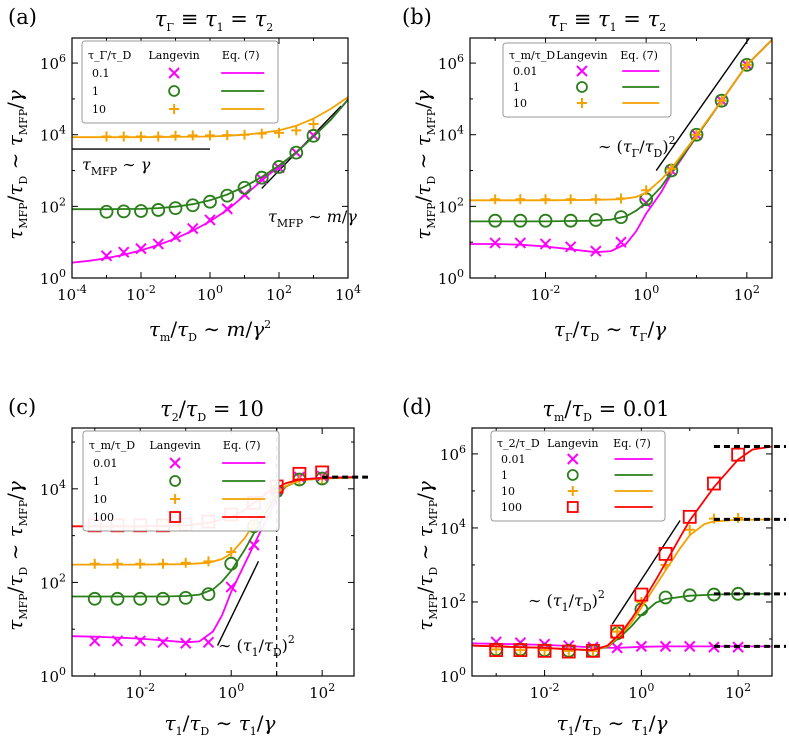 This screenshot has height=745, width=789. Describe the element at coordinates (417, 407) in the screenshot. I see `panel-label: (d)` at that location.